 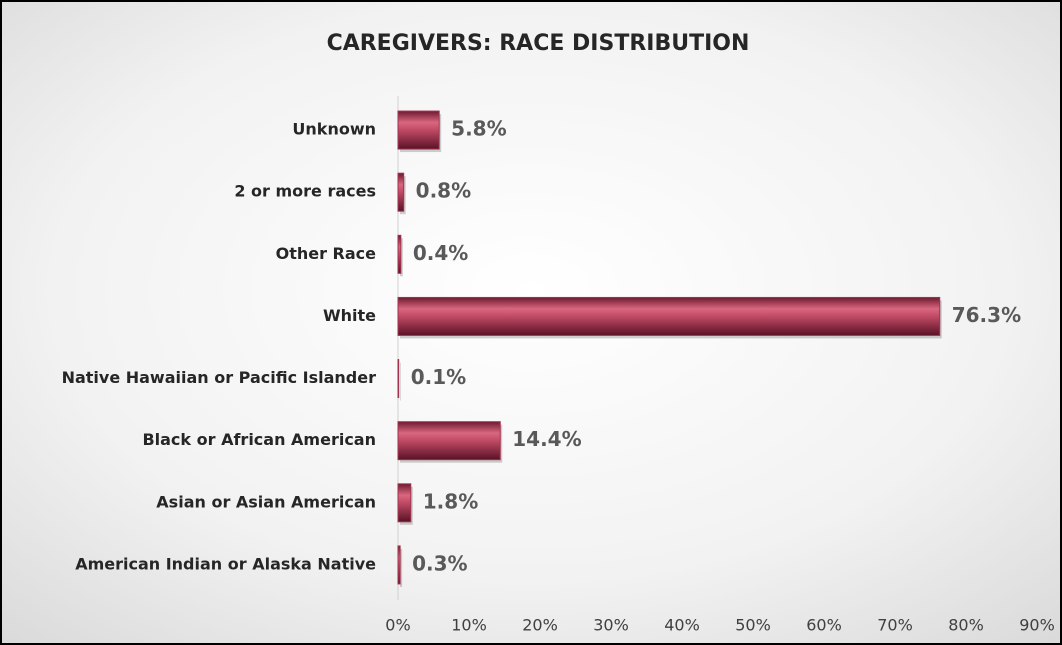 What do you see at coordinates (443, 191) in the screenshot?
I see `data-label: 0.8%` at bounding box center [443, 191].